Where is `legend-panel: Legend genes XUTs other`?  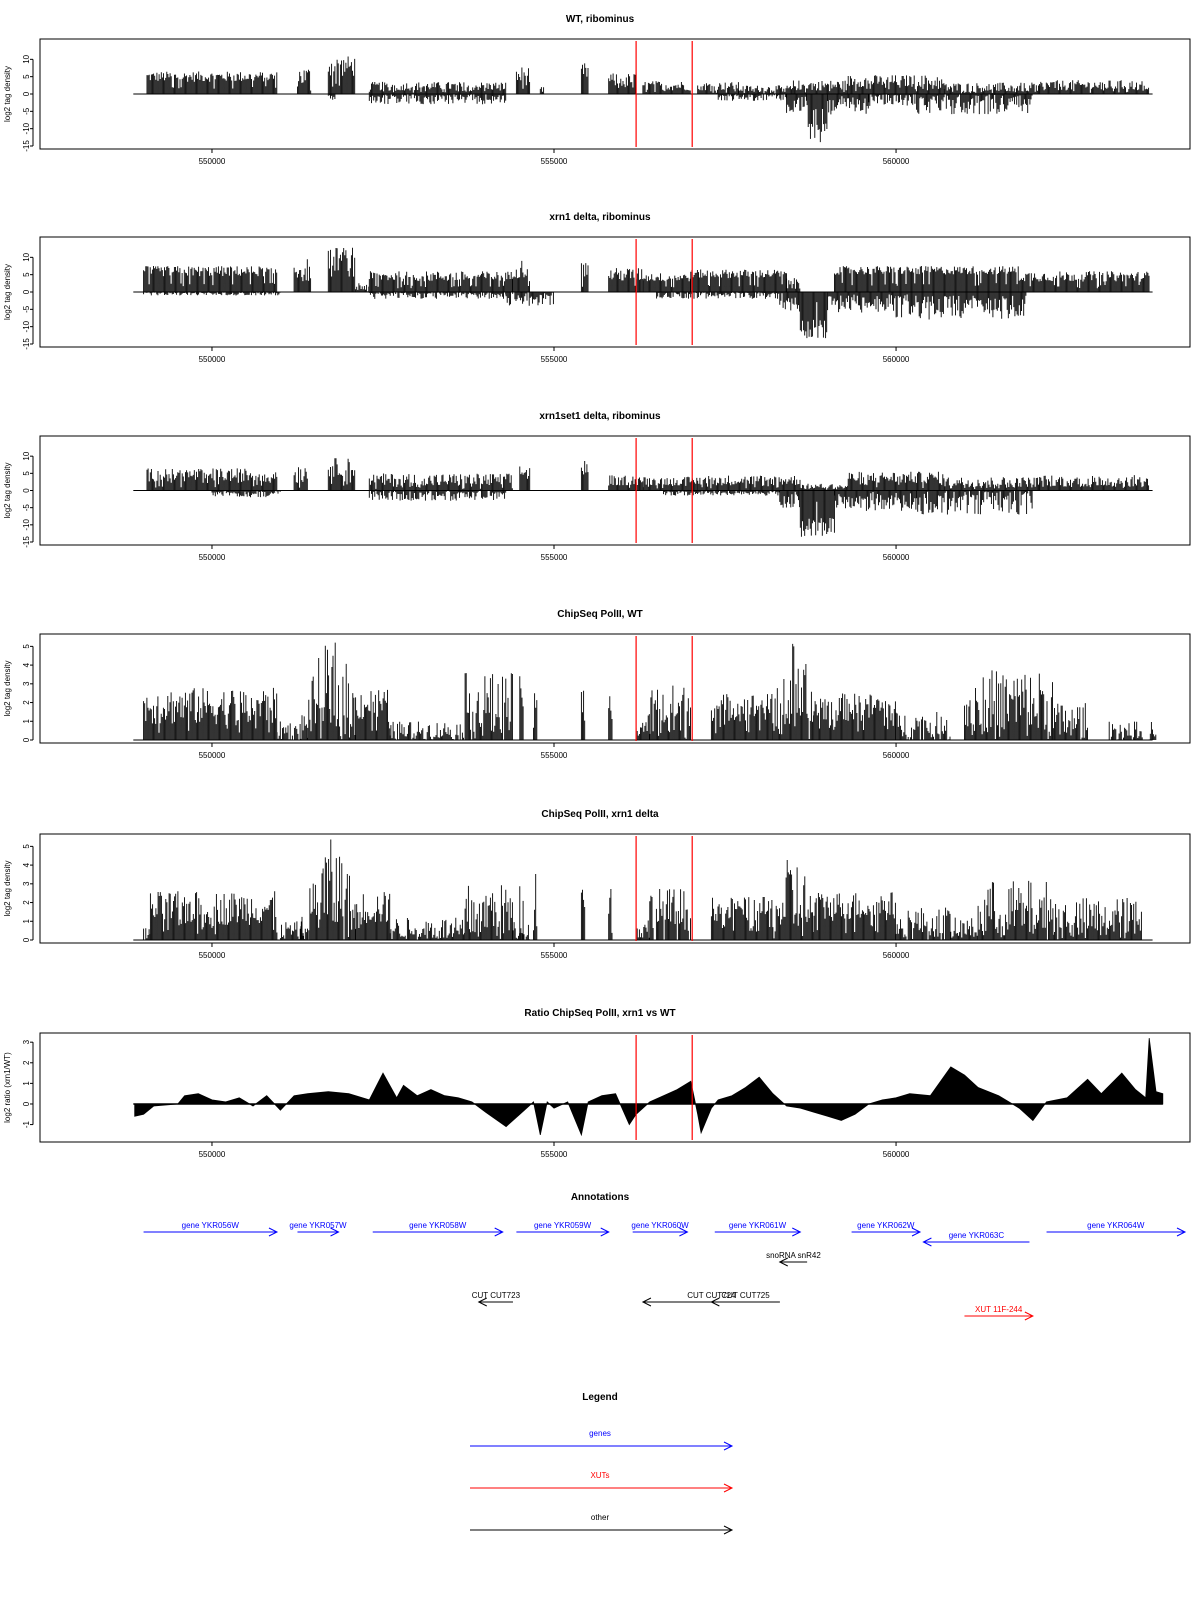
legend-panel: Legend genes XUTs other is located at coordinates (602, 1463).